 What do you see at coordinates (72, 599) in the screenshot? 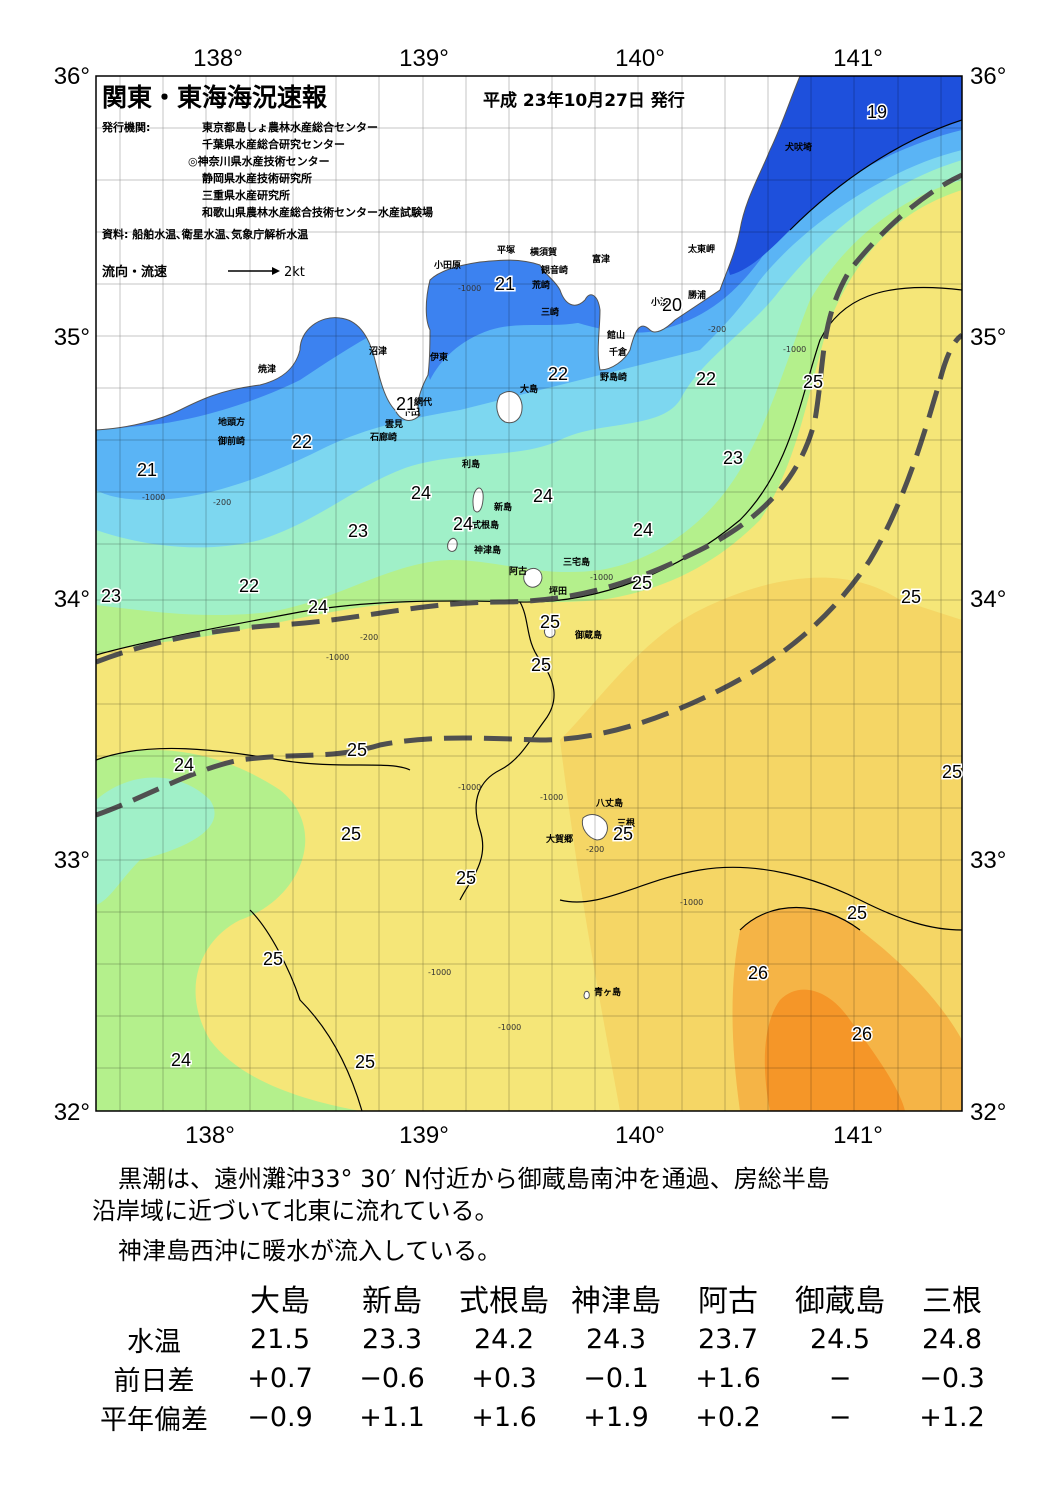
I see `lat-label: 34°` at bounding box center [72, 599].